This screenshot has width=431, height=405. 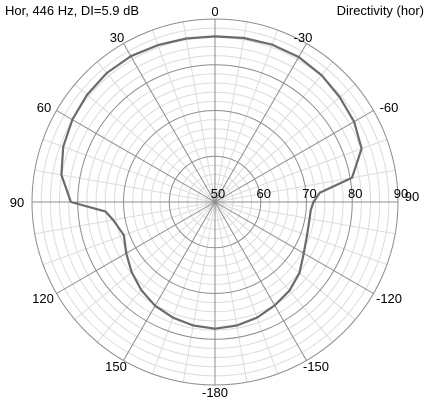 What do you see at coordinates (218, 193) in the screenshot?
I see `radial-tick-label: 50` at bounding box center [218, 193].